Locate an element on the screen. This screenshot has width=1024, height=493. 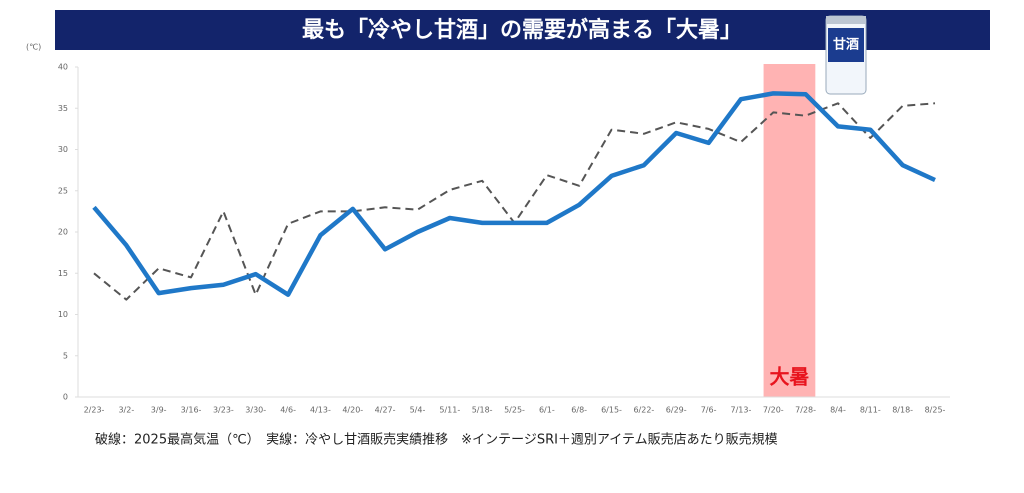
x-tick-label: 8/4- is located at coordinates (838, 410).